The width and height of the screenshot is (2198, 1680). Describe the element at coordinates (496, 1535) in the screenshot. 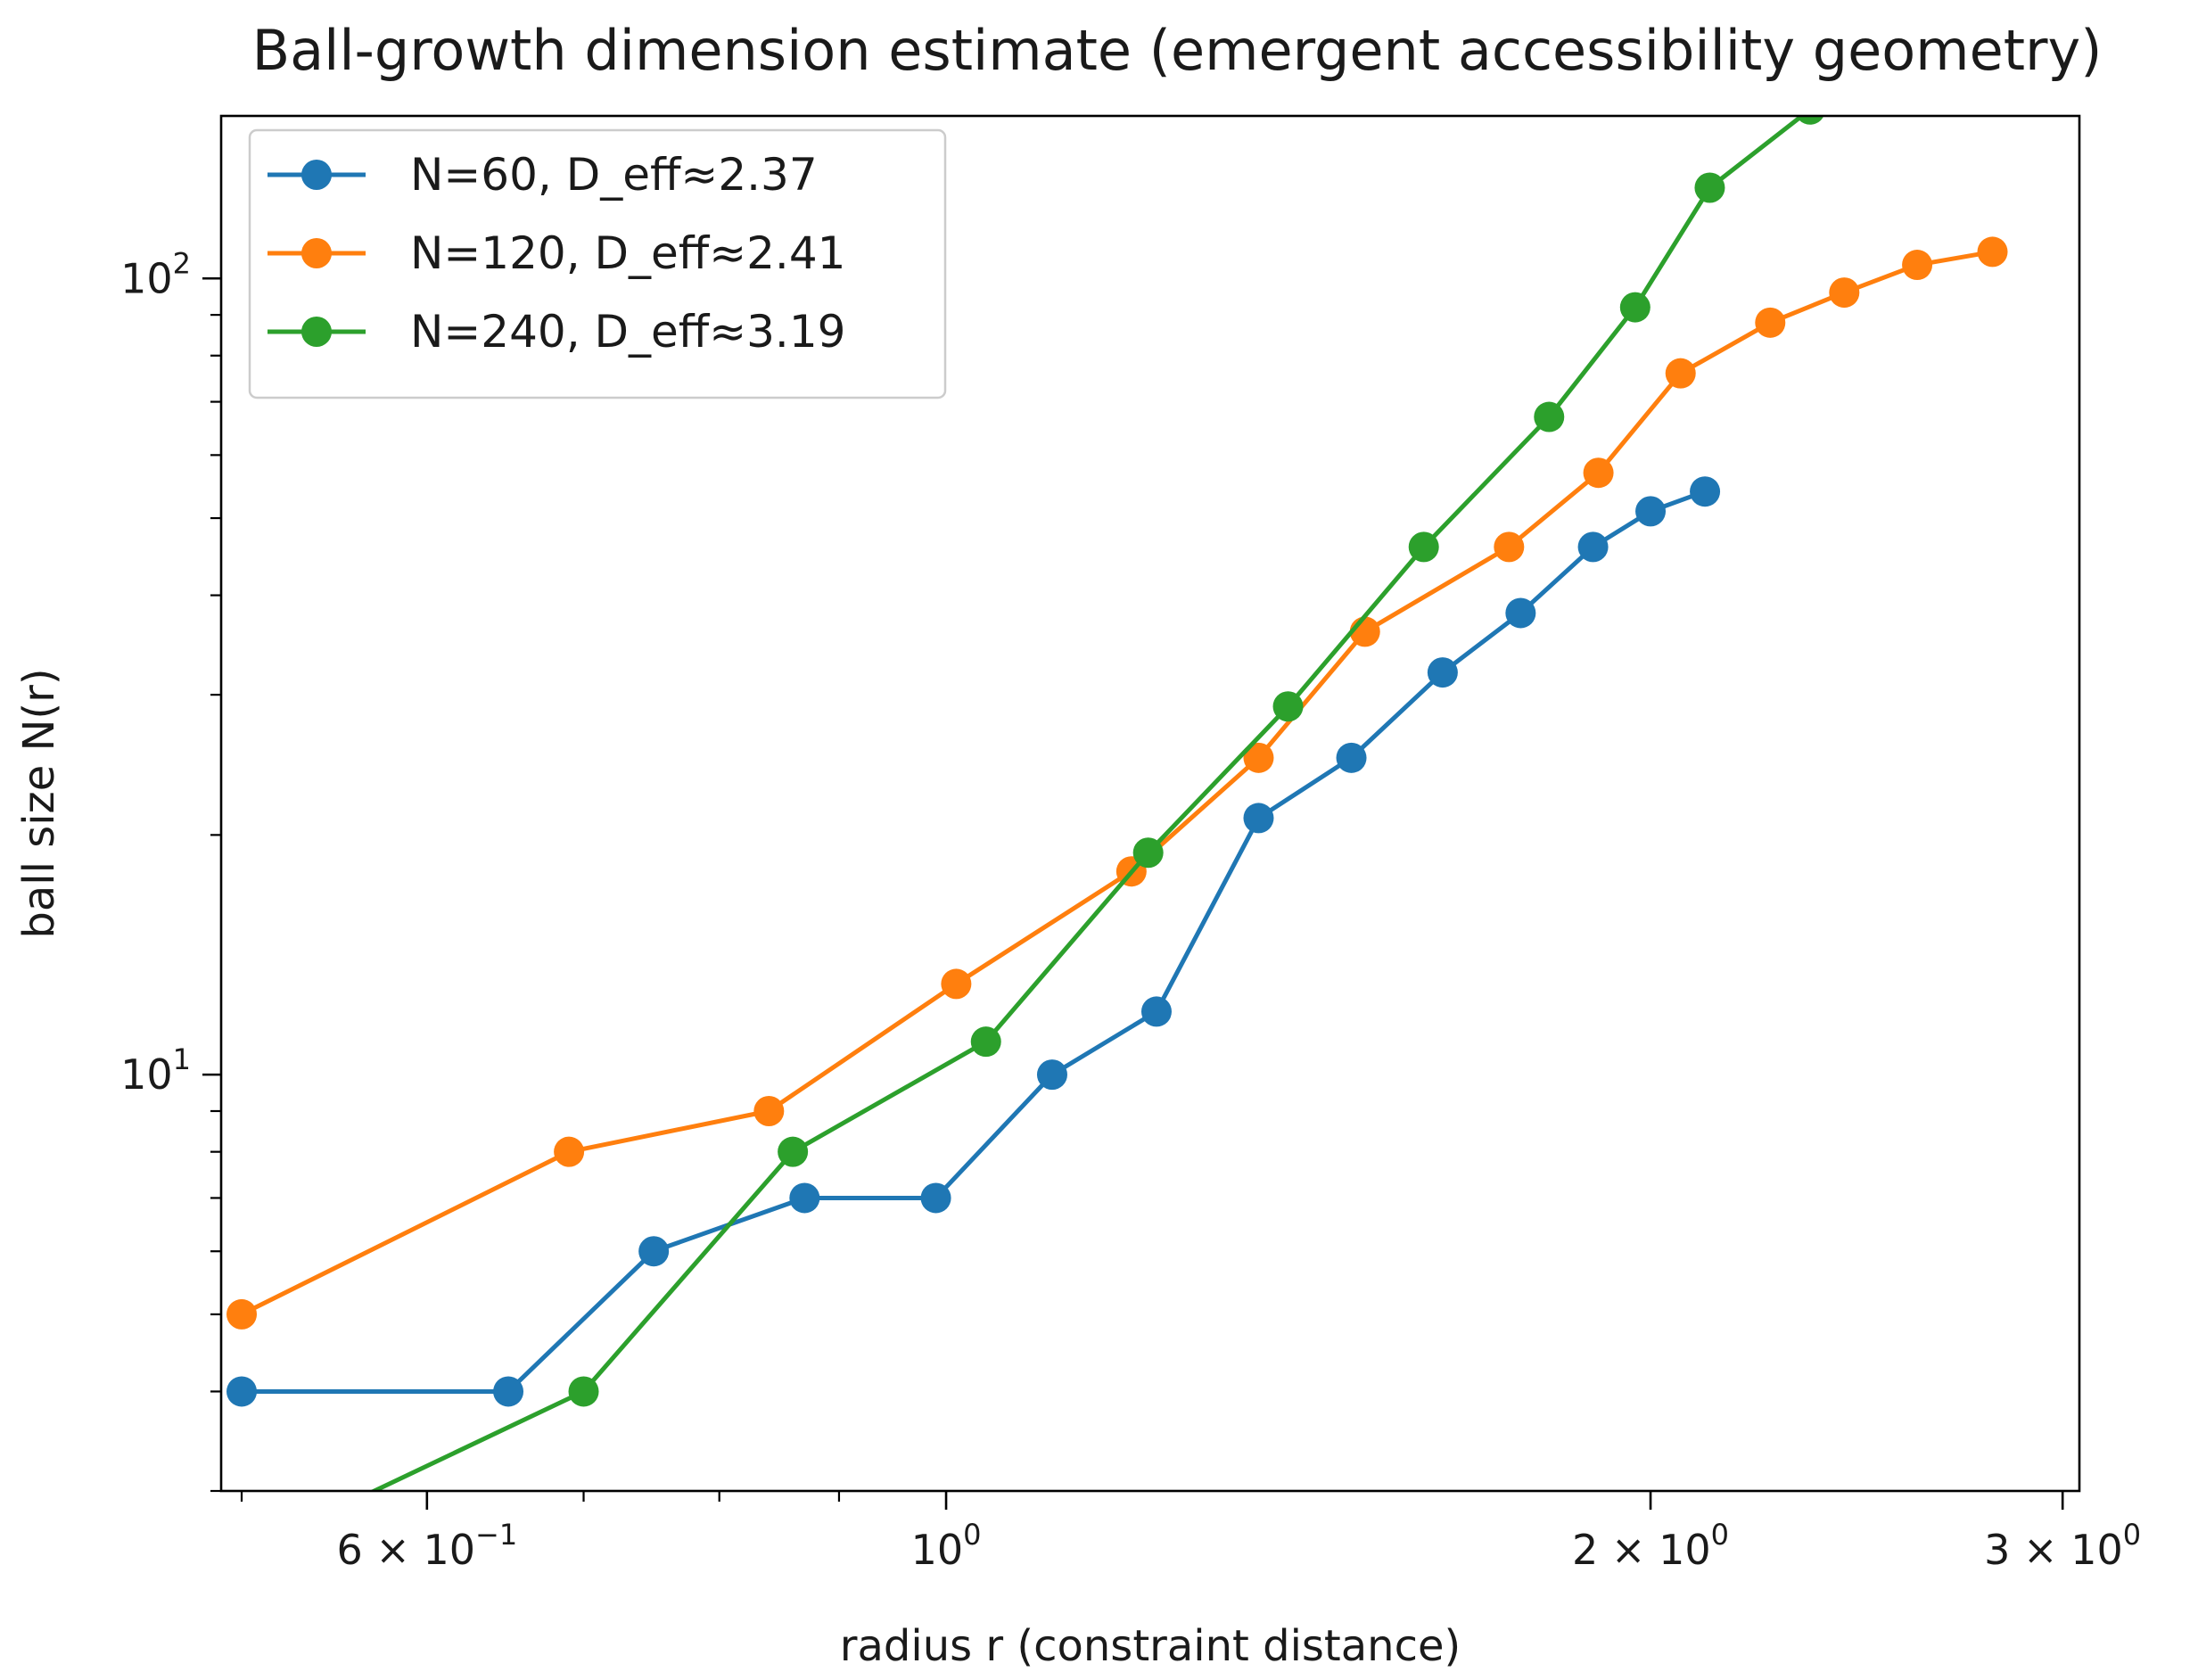

I see `x-tick-label-exponent: −1` at that location.